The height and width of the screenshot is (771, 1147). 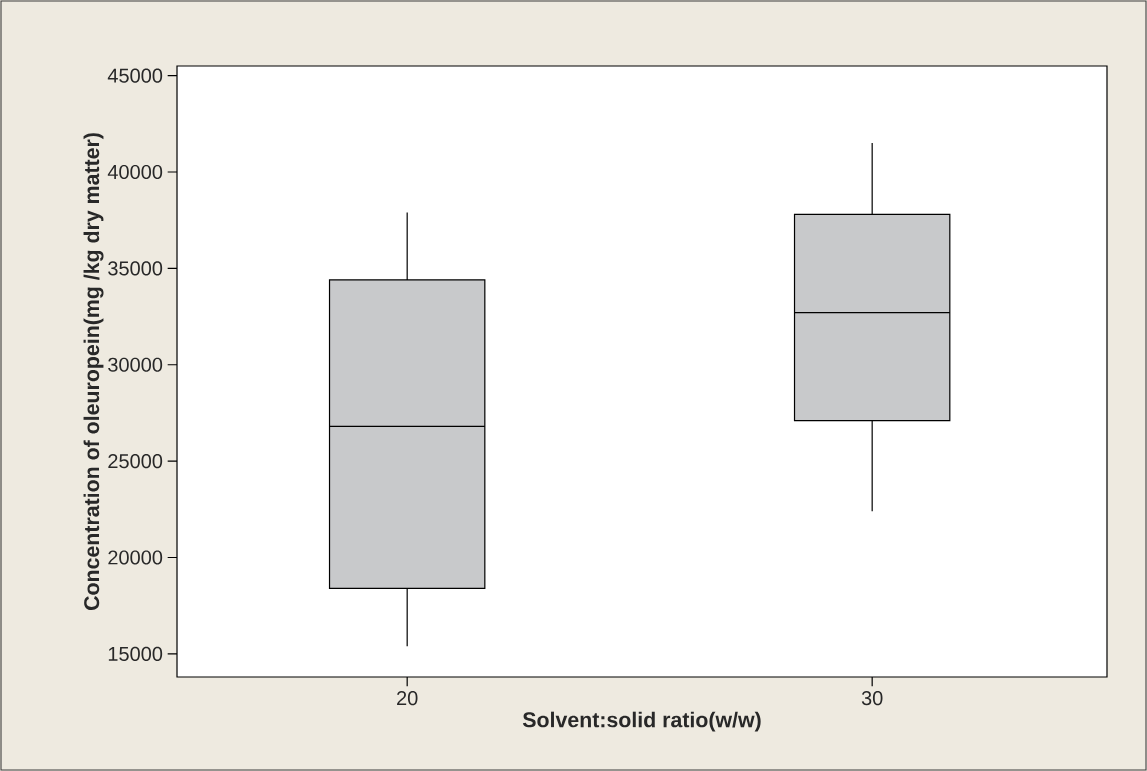 What do you see at coordinates (135, 75) in the screenshot?
I see `y-tick-label: 45000` at bounding box center [135, 75].